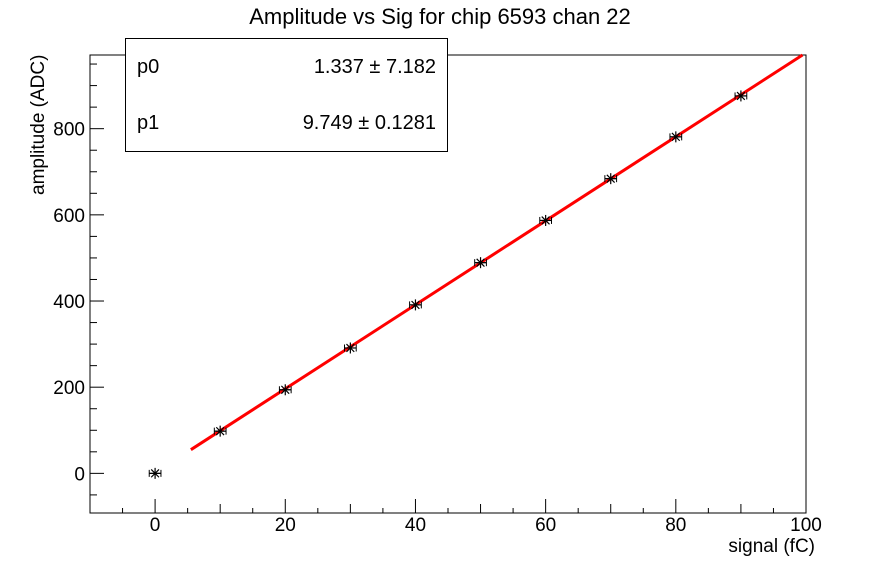 The width and height of the screenshot is (896, 572). What do you see at coordinates (69, 216) in the screenshot?
I see `y-tick-label: 600` at bounding box center [69, 216].